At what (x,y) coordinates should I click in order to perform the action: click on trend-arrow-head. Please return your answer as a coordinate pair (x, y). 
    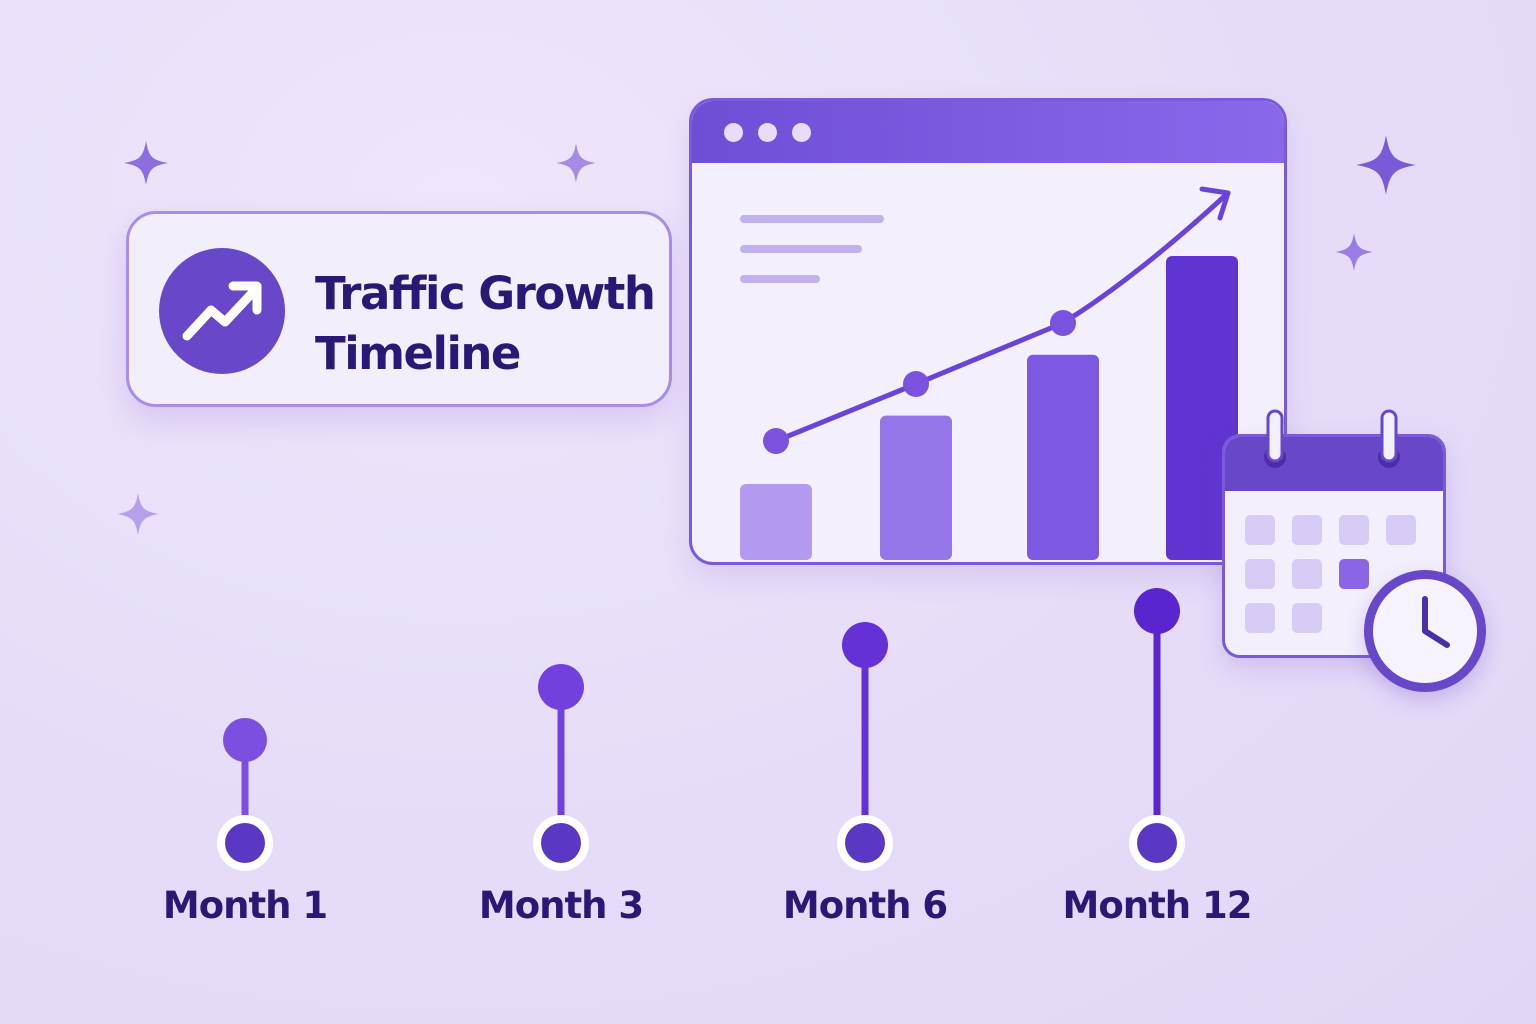
    Looking at the image, I should click on (1215, 203).